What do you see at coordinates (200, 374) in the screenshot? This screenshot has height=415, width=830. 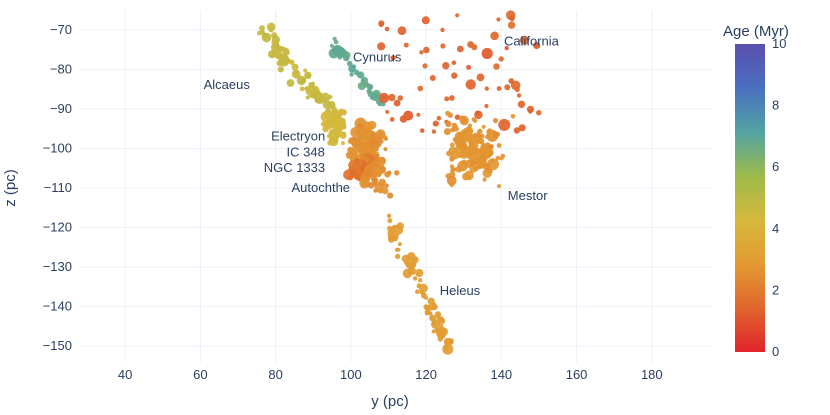 I see `x-tick-label: 60` at bounding box center [200, 374].